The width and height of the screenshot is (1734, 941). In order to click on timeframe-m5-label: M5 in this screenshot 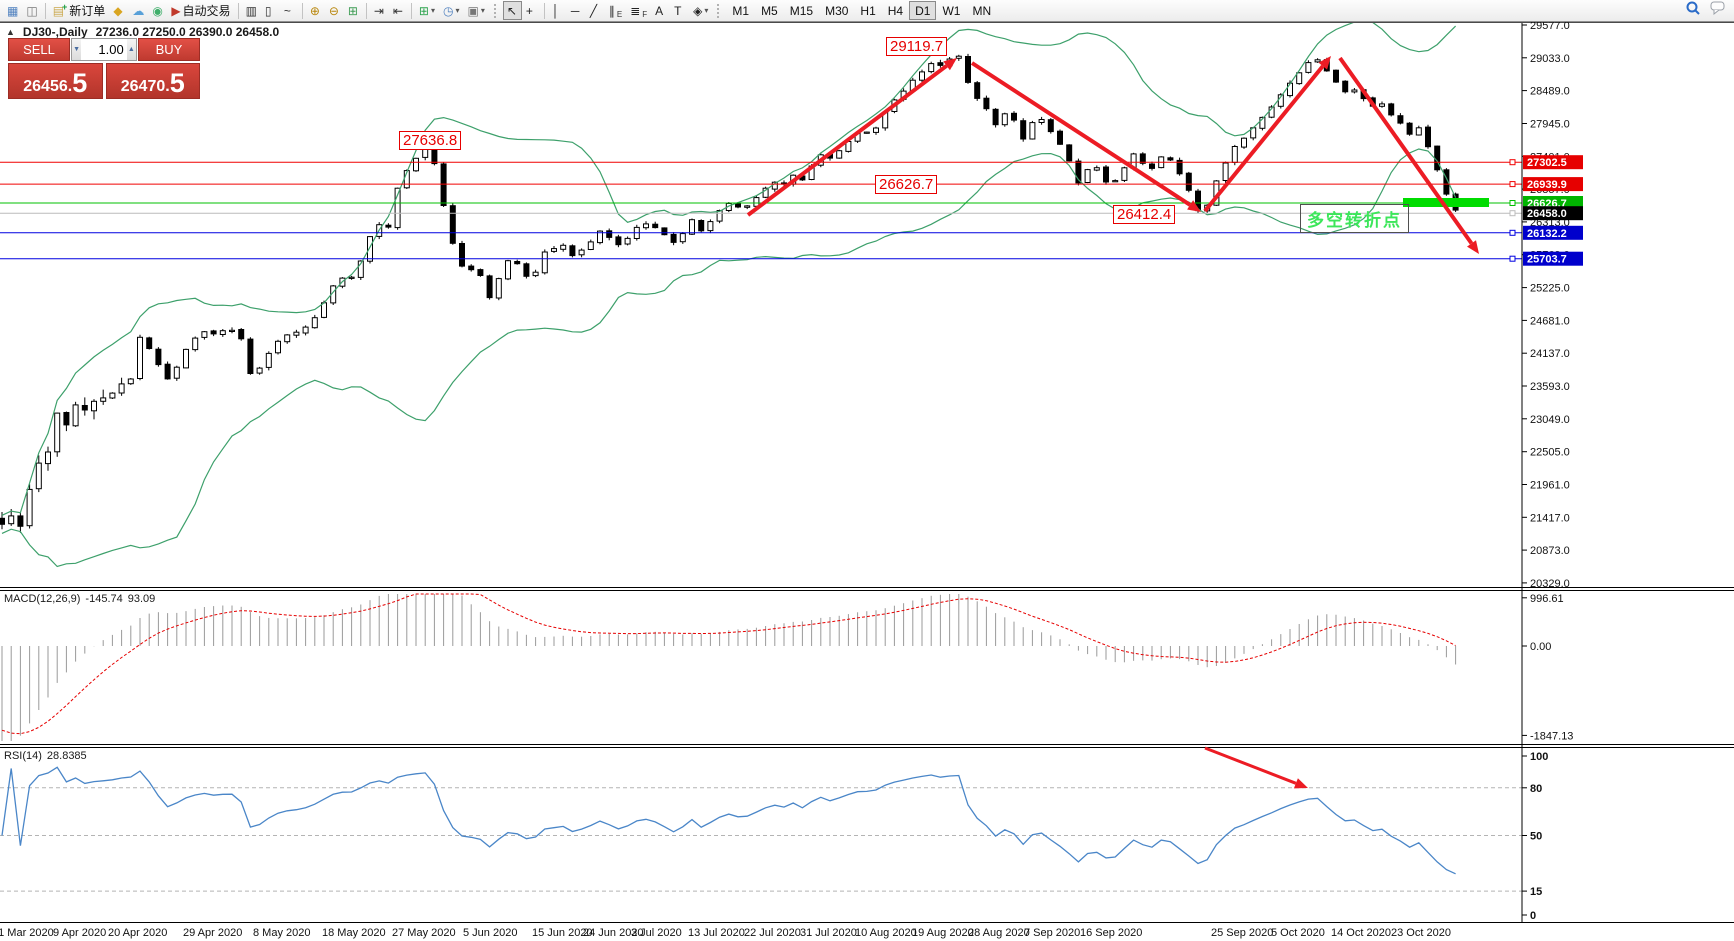, I will do `click(769, 10)`.